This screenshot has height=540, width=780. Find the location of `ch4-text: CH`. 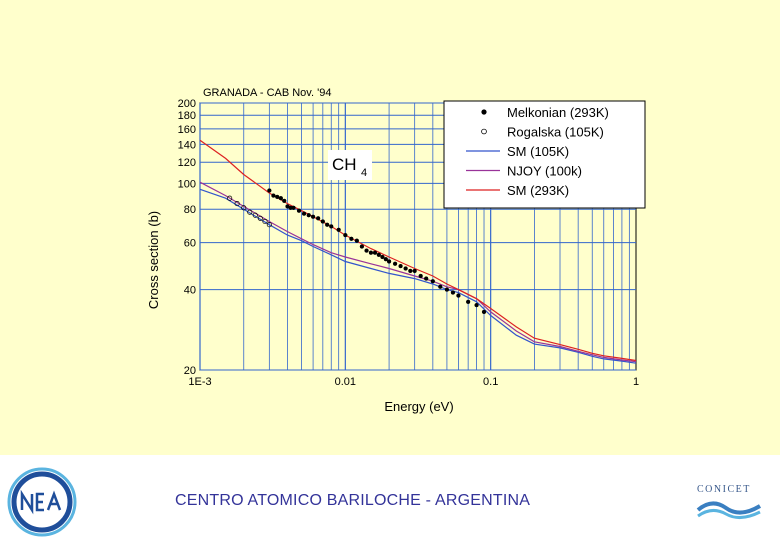

ch4-text: CH is located at coordinates (344, 164).